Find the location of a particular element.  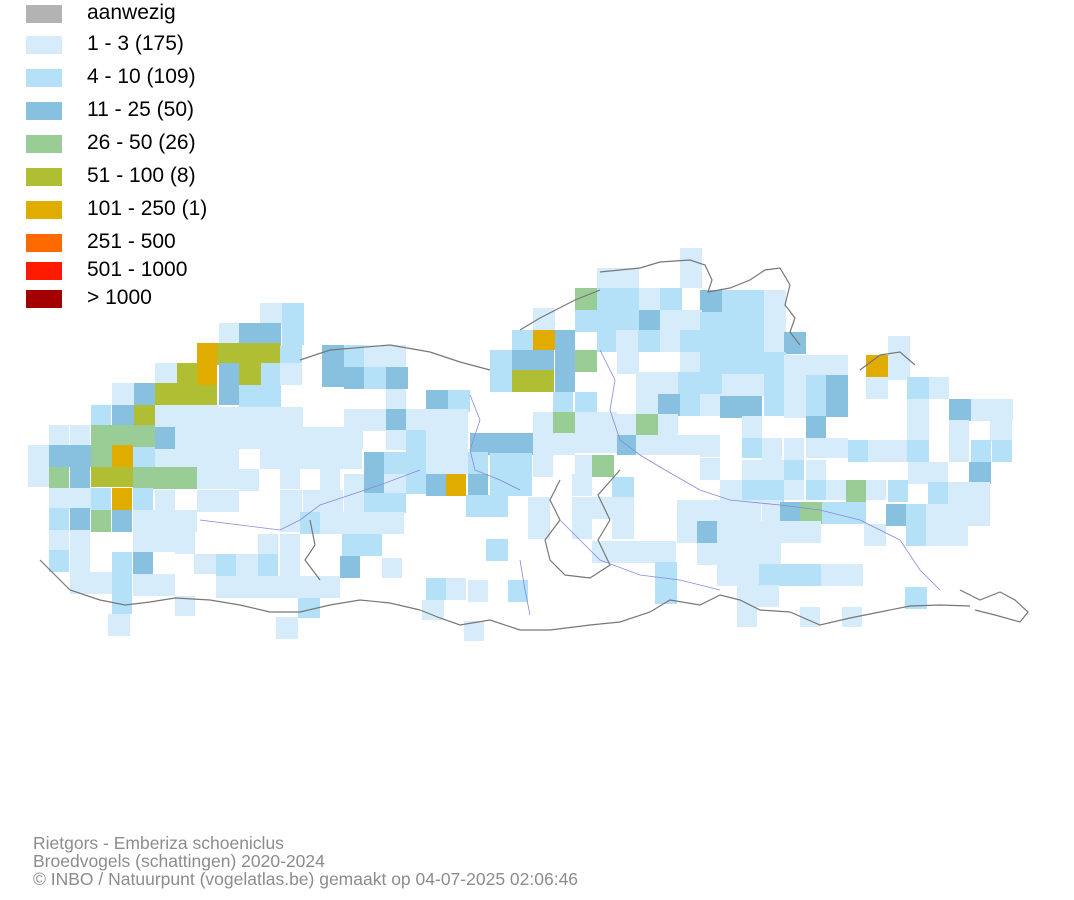

legend-label: 1 - 3 (175) is located at coordinates (135, 43).